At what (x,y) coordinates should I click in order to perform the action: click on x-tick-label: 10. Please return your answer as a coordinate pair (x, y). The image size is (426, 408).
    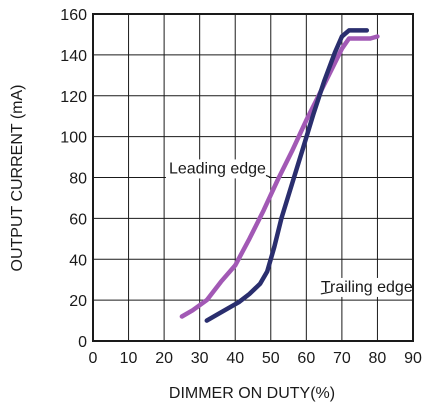
    Looking at the image, I should click on (129, 358).